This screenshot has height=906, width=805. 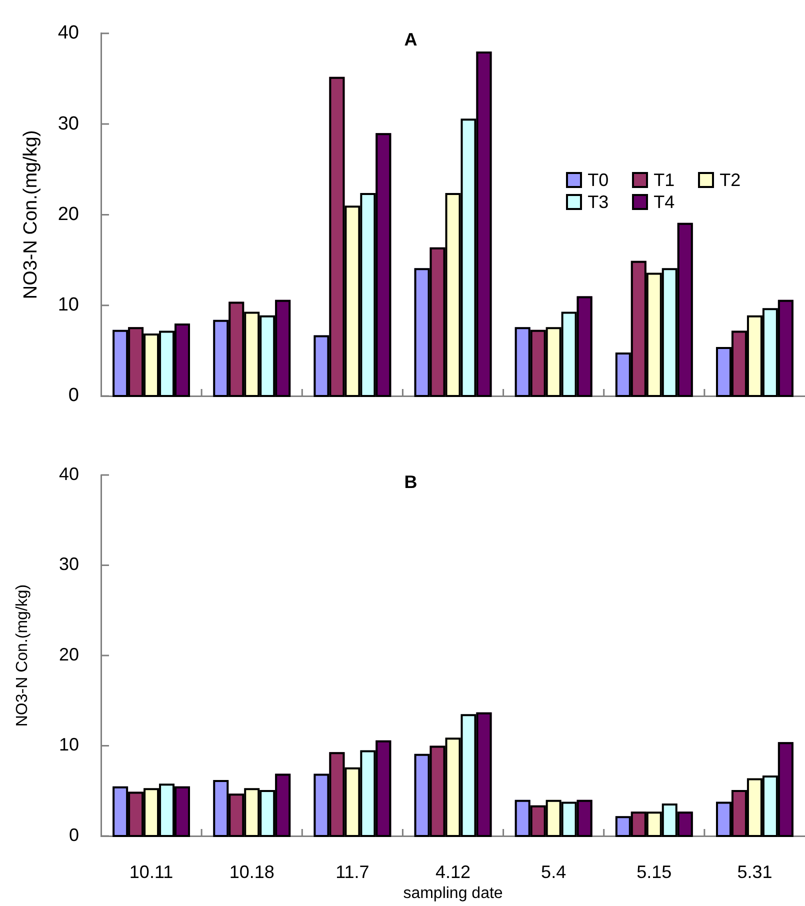 I want to click on x-tick-label: 10.18, so click(x=251, y=872).